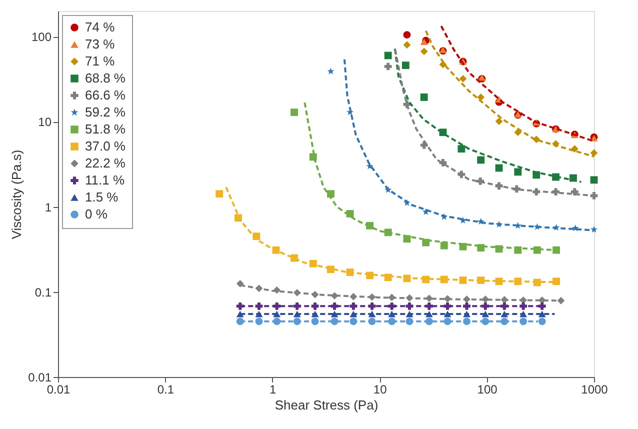 Image resolution: width=638 pixels, height=429 pixels. Describe the element at coordinates (41, 37) in the screenshot. I see `y-tick-label: 100` at that location.